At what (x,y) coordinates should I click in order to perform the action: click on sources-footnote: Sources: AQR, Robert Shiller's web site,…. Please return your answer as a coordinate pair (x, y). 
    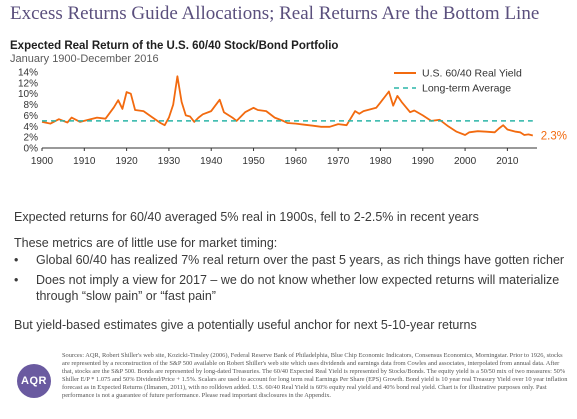
    Looking at the image, I should click on (315, 375).